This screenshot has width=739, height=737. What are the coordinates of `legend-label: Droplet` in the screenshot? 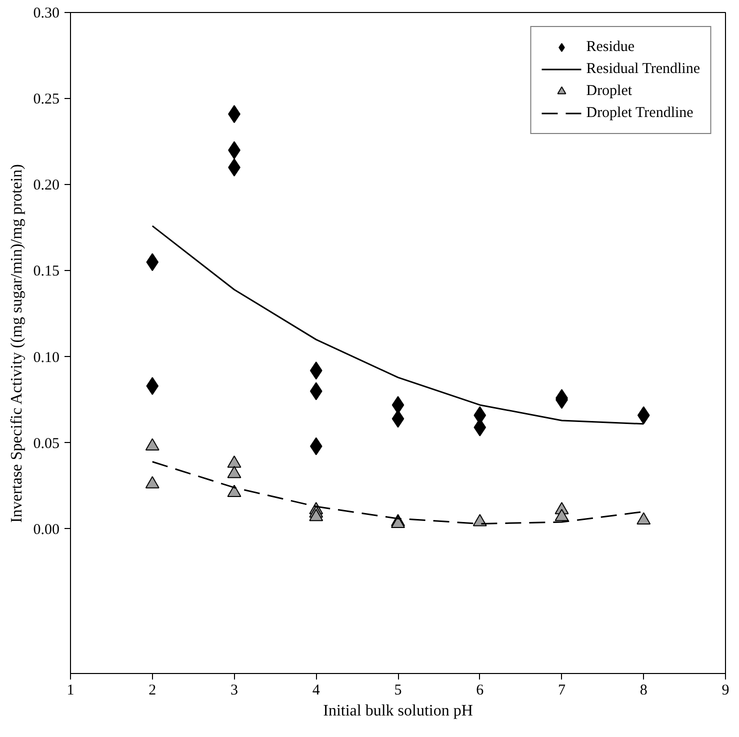 It's located at (609, 91).